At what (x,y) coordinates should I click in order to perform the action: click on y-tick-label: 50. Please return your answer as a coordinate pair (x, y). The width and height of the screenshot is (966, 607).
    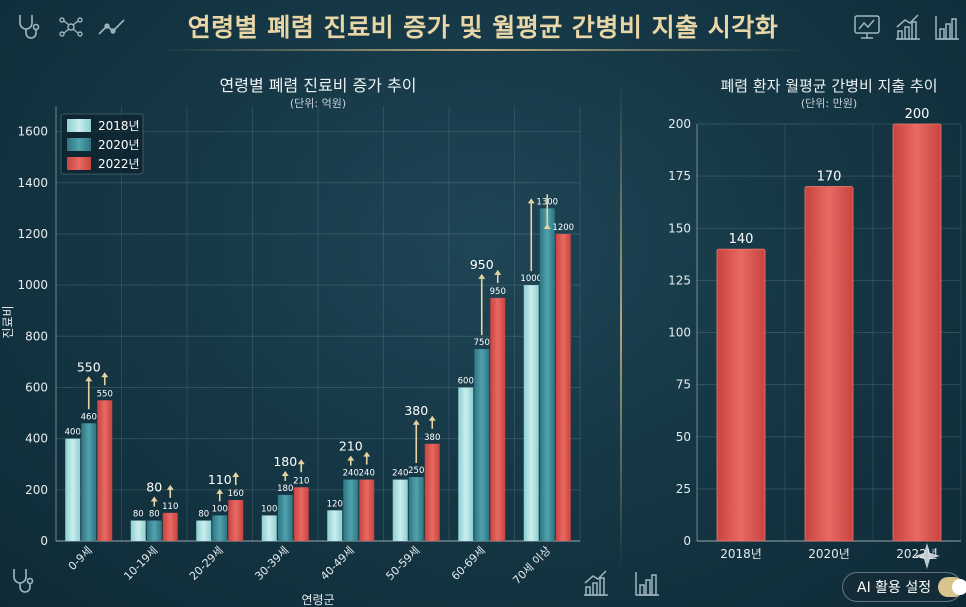
    Looking at the image, I should click on (683, 437).